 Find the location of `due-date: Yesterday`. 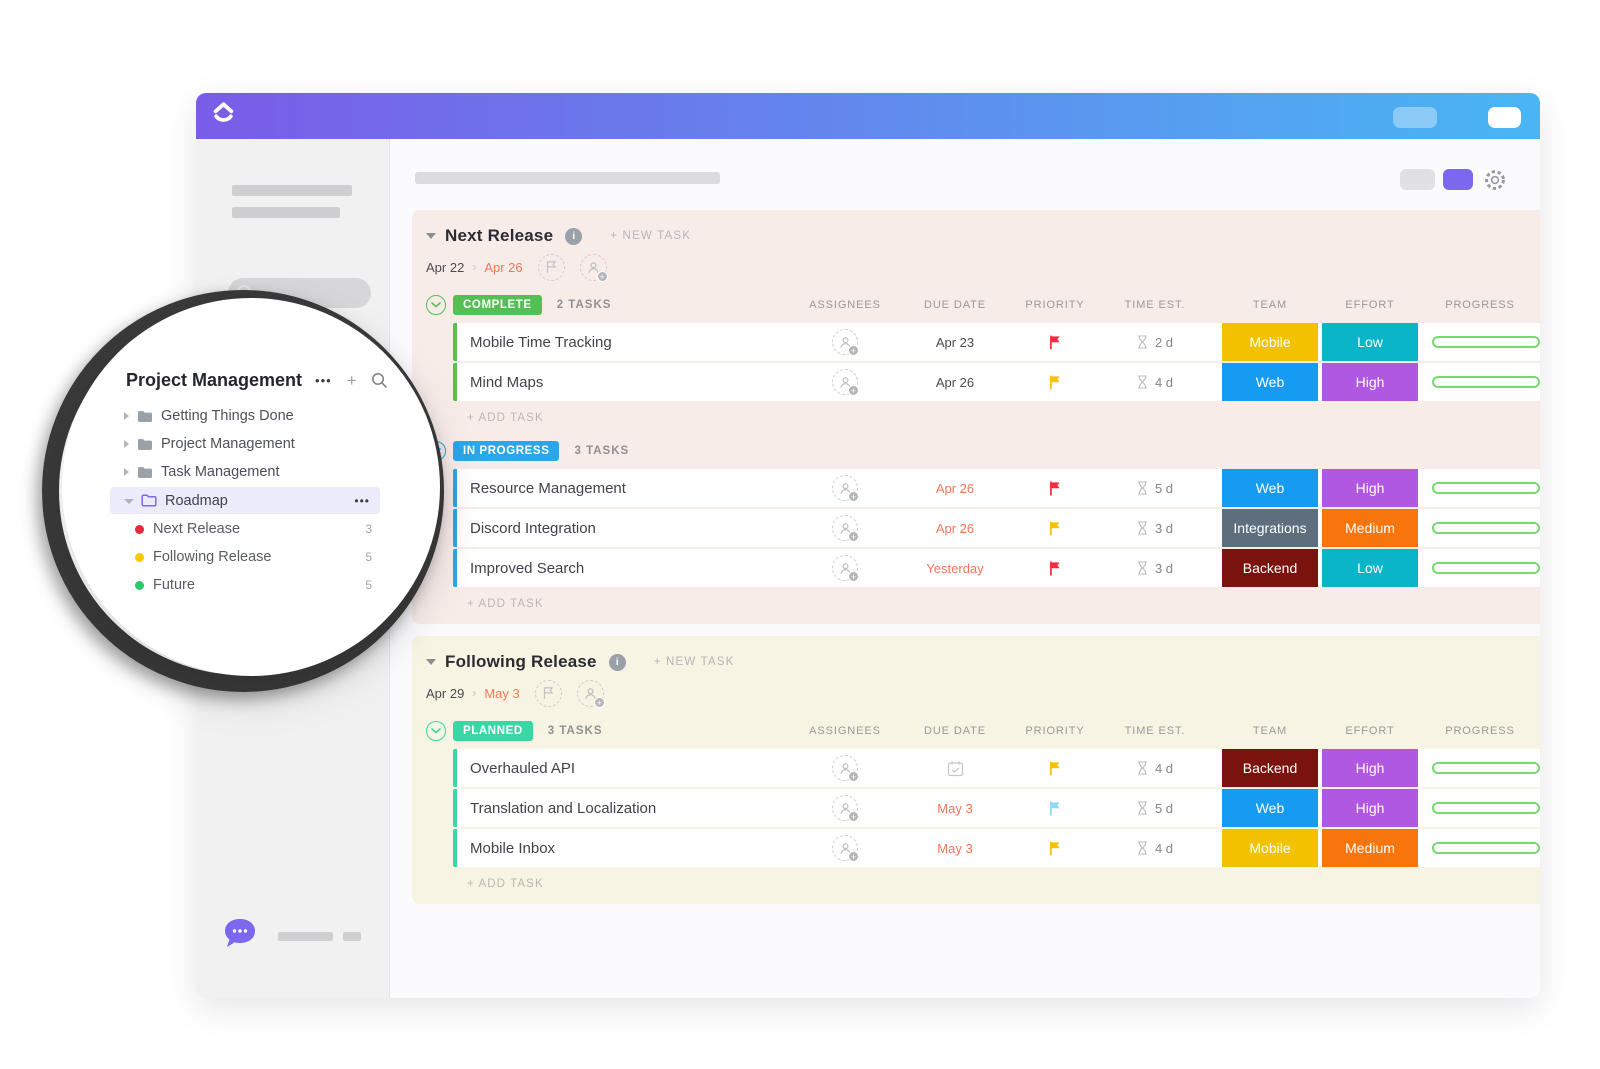

due-date: Yesterday is located at coordinates (955, 568).